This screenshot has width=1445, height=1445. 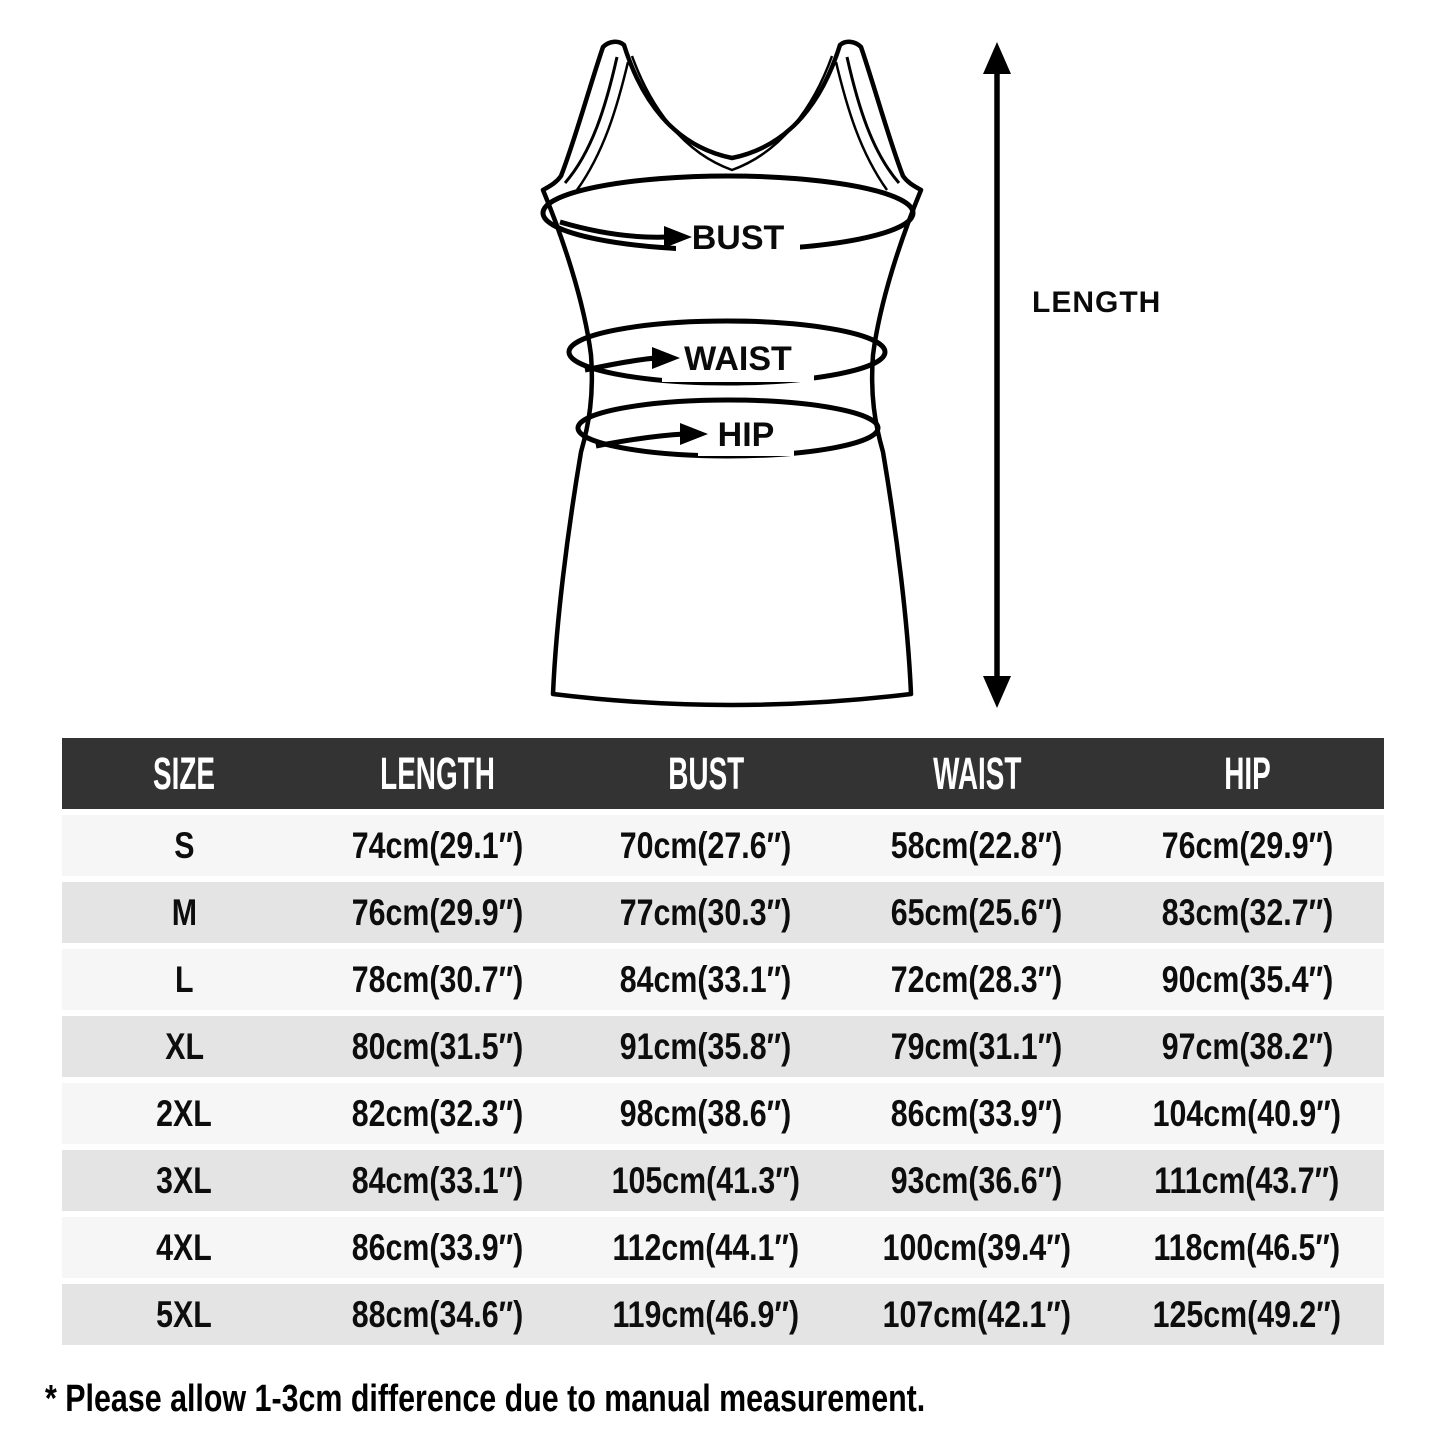 I want to click on waist-arrow-line, so click(x=620, y=364).